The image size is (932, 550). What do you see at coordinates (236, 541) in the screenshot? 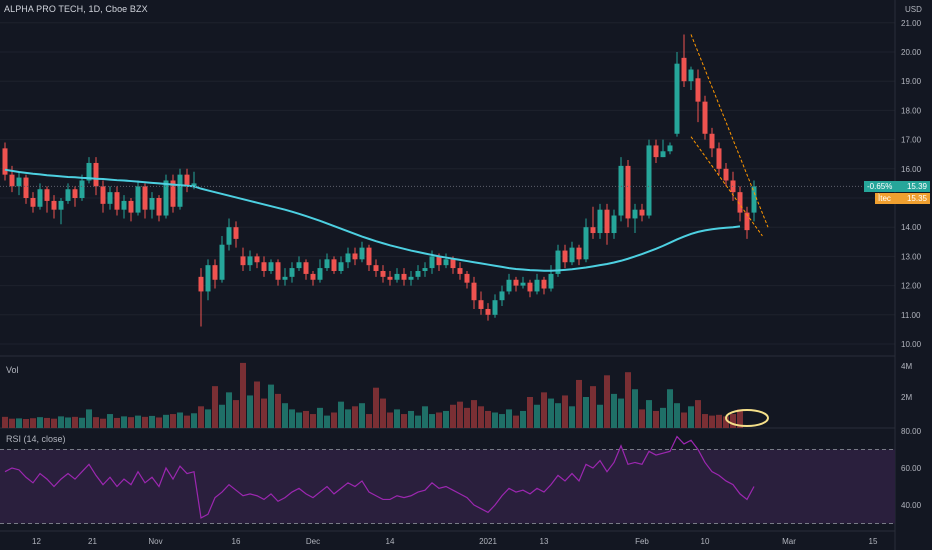
I see `time-tick-label: 16` at bounding box center [236, 541].